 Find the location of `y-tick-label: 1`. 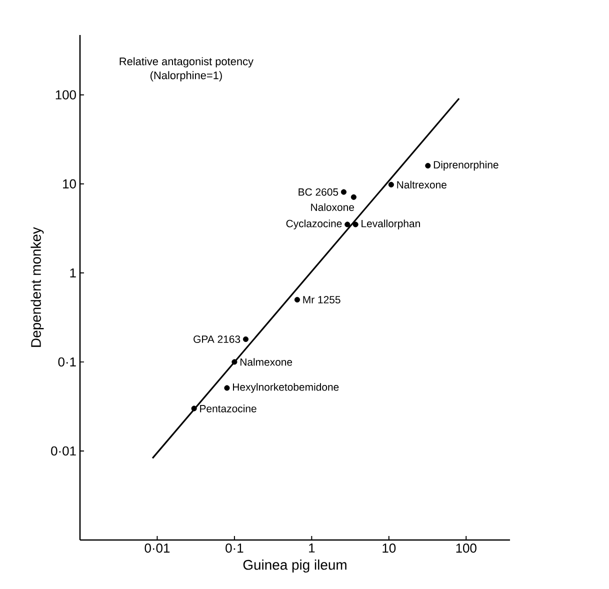

y-tick-label: 1 is located at coordinates (73, 273).